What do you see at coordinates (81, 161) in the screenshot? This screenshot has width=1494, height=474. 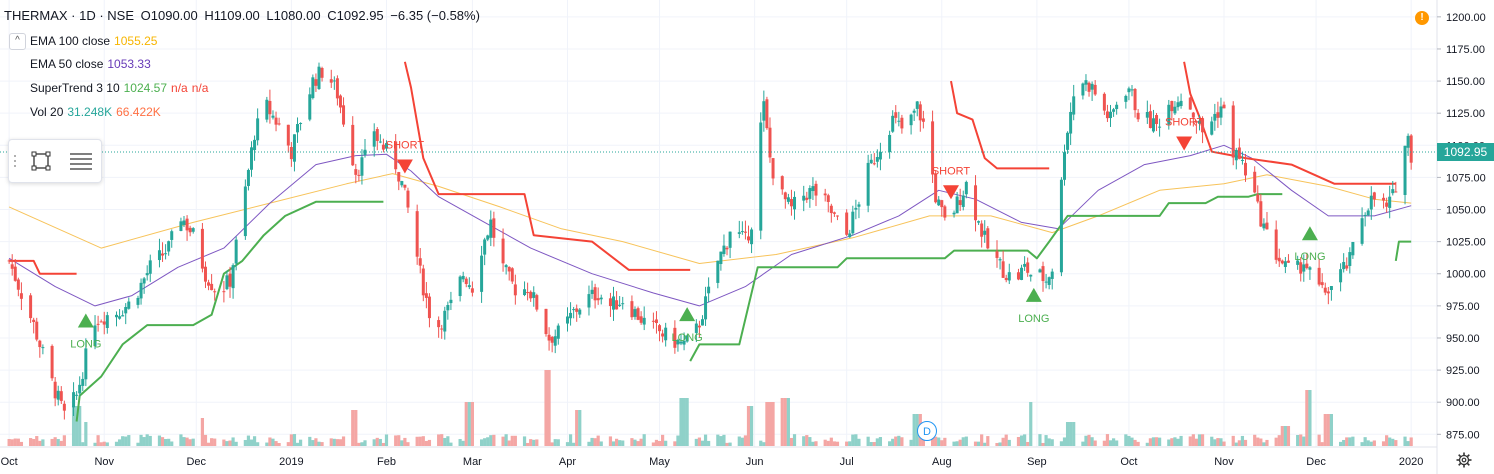 I see `line-style-icon` at bounding box center [81, 161].